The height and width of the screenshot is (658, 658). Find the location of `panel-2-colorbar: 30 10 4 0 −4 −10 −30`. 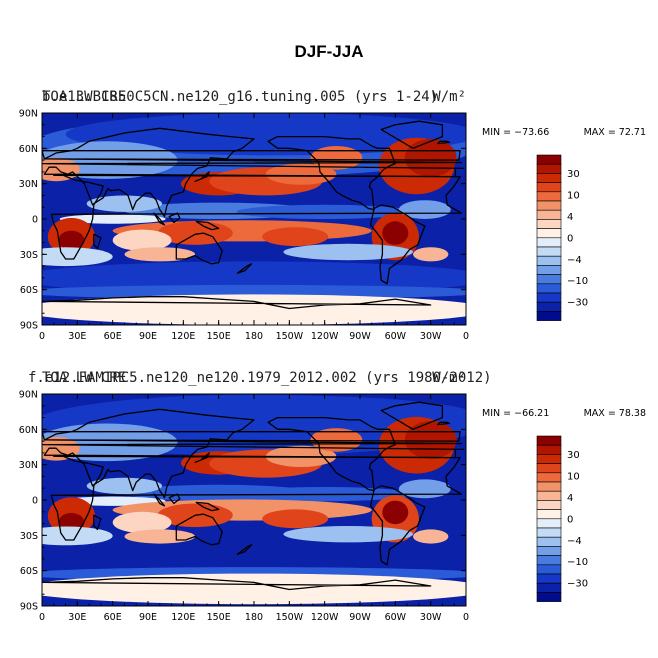

panel-2-colorbar: 30 10 4 0 −4 −10 −30 is located at coordinates (562, 518).